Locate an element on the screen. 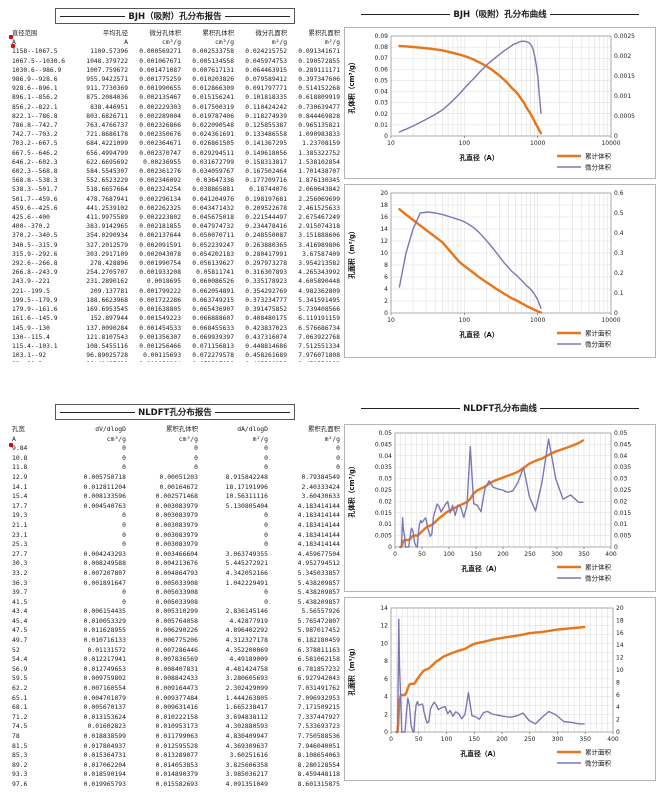  table-cell: 0.006775206 is located at coordinates (176, 640).